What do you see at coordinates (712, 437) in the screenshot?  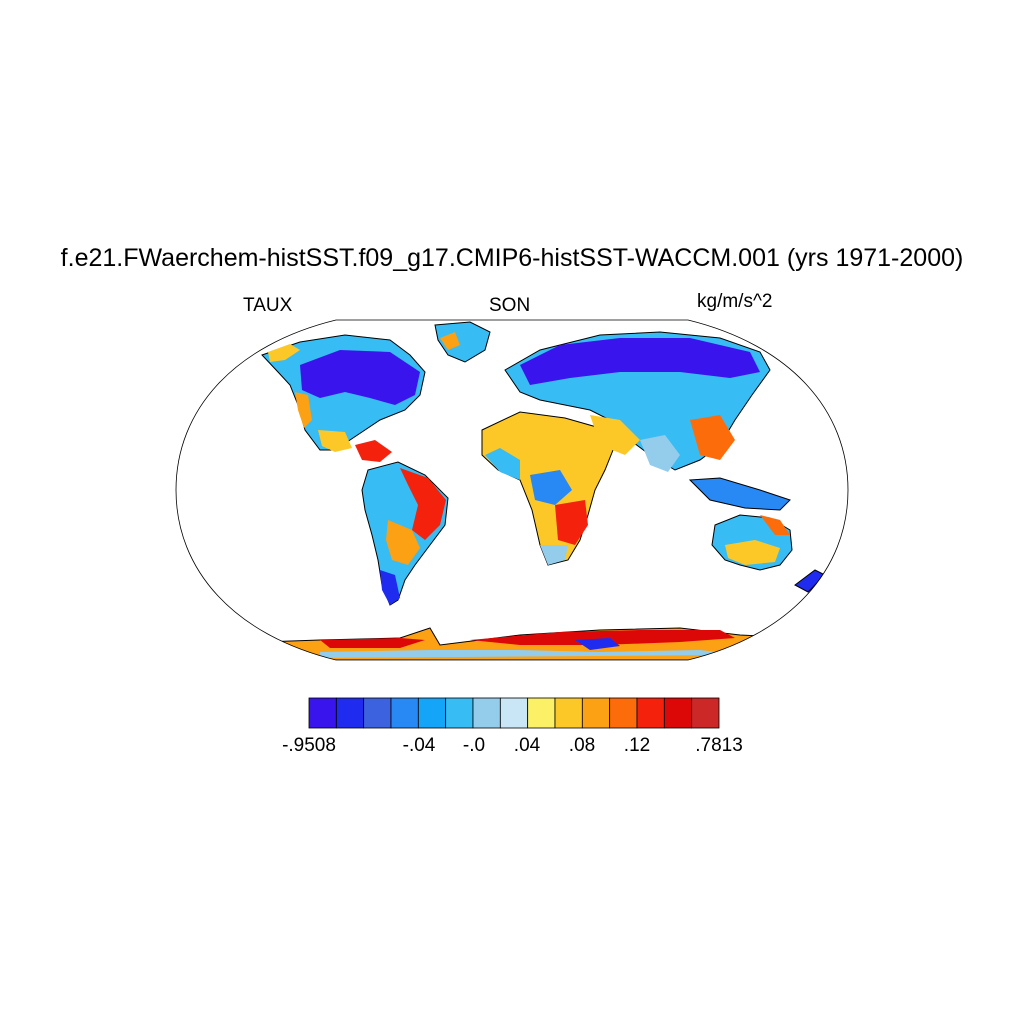 I see `east-asia-warm` at bounding box center [712, 437].